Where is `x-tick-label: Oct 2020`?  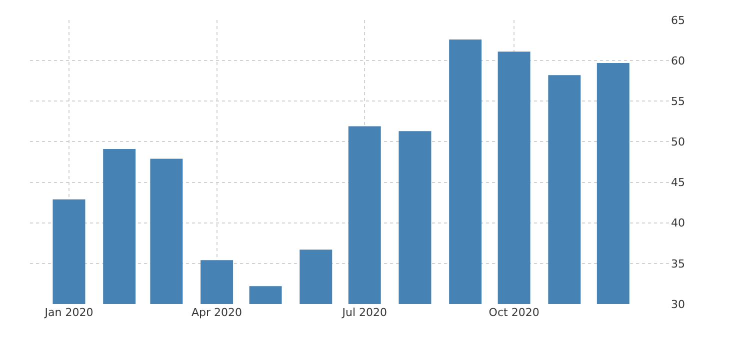 x-tick-label: Oct 2020 is located at coordinates (514, 312).